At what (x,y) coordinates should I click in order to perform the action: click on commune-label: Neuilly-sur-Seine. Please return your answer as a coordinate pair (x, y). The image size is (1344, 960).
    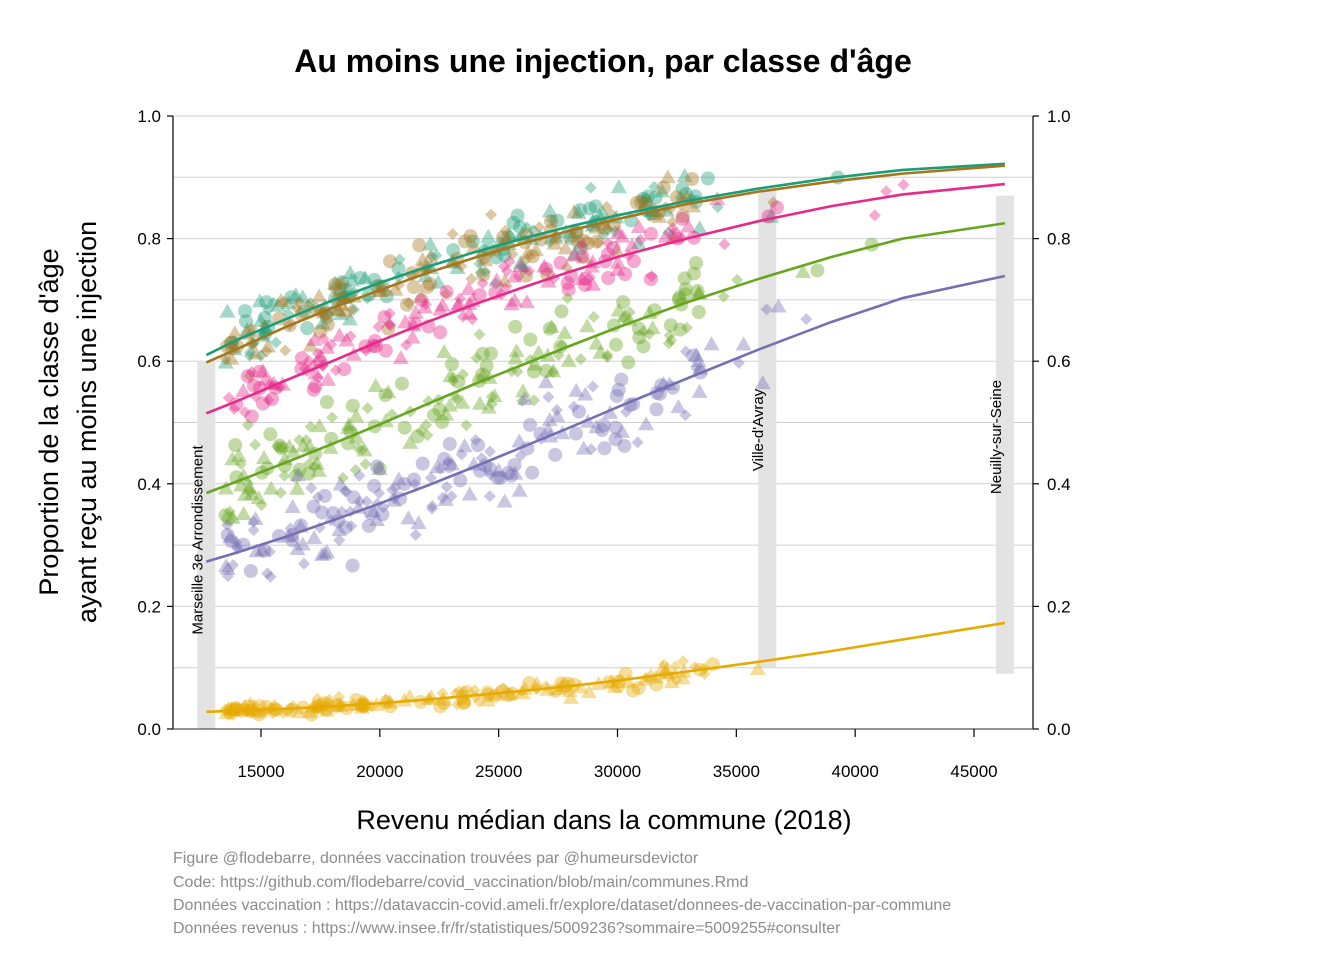
    Looking at the image, I should click on (996, 437).